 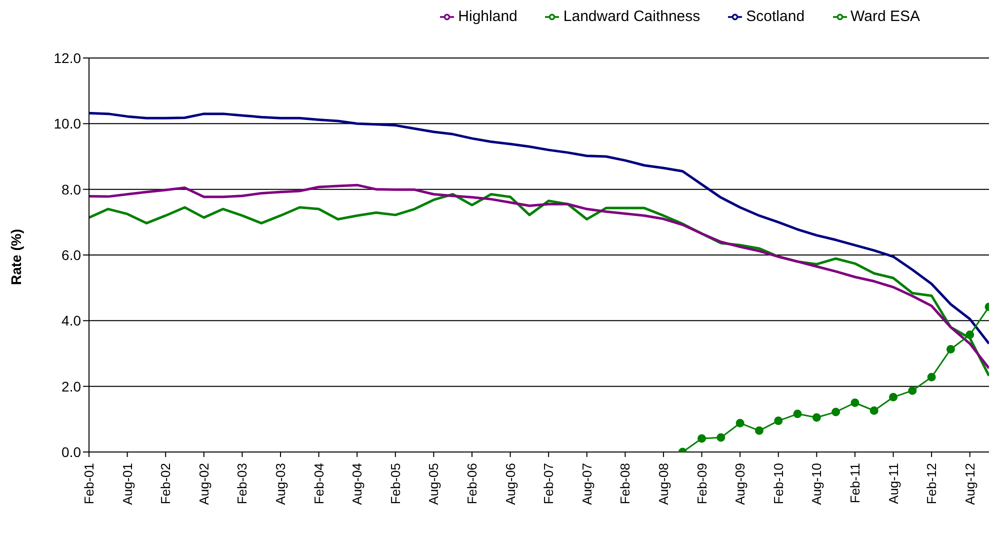 I want to click on x-tick-label: Aug-10, so click(x=816, y=484).